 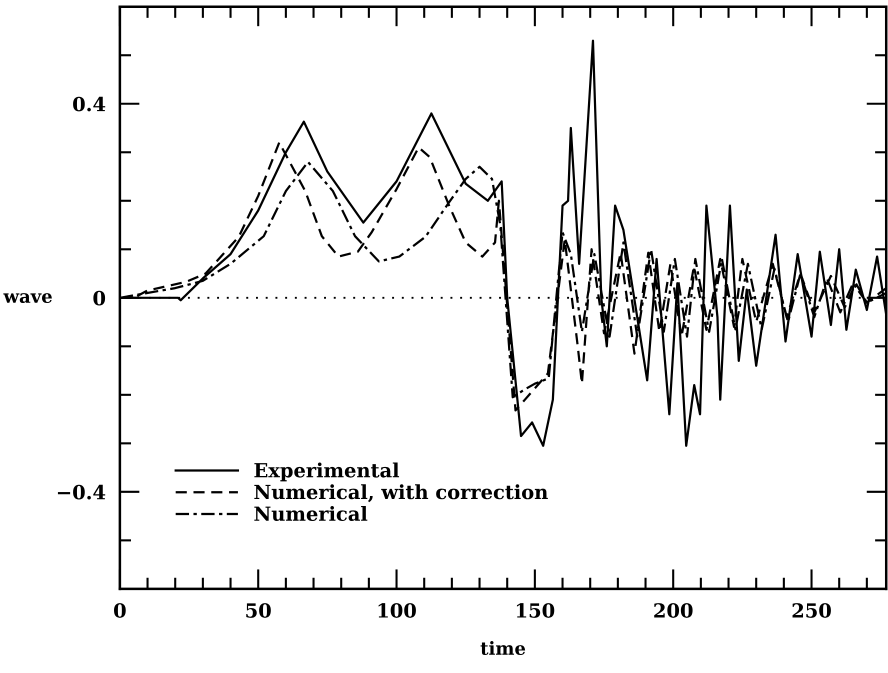 I want to click on x-tick-label: 250, so click(x=811, y=610).